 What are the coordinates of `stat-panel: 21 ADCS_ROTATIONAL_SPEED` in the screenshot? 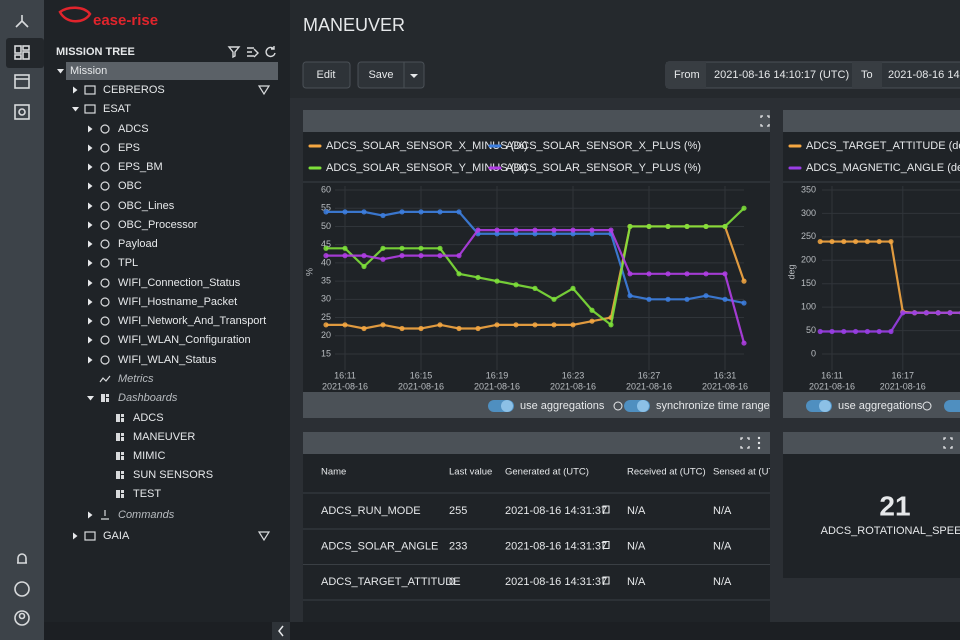 It's located at (871, 505).